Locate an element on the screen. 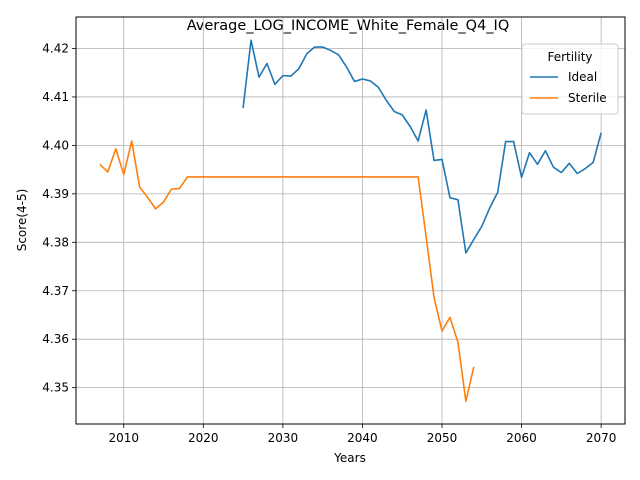 Image resolution: width=640 pixels, height=480 pixels. x-tick-label: 2050 is located at coordinates (442, 438).